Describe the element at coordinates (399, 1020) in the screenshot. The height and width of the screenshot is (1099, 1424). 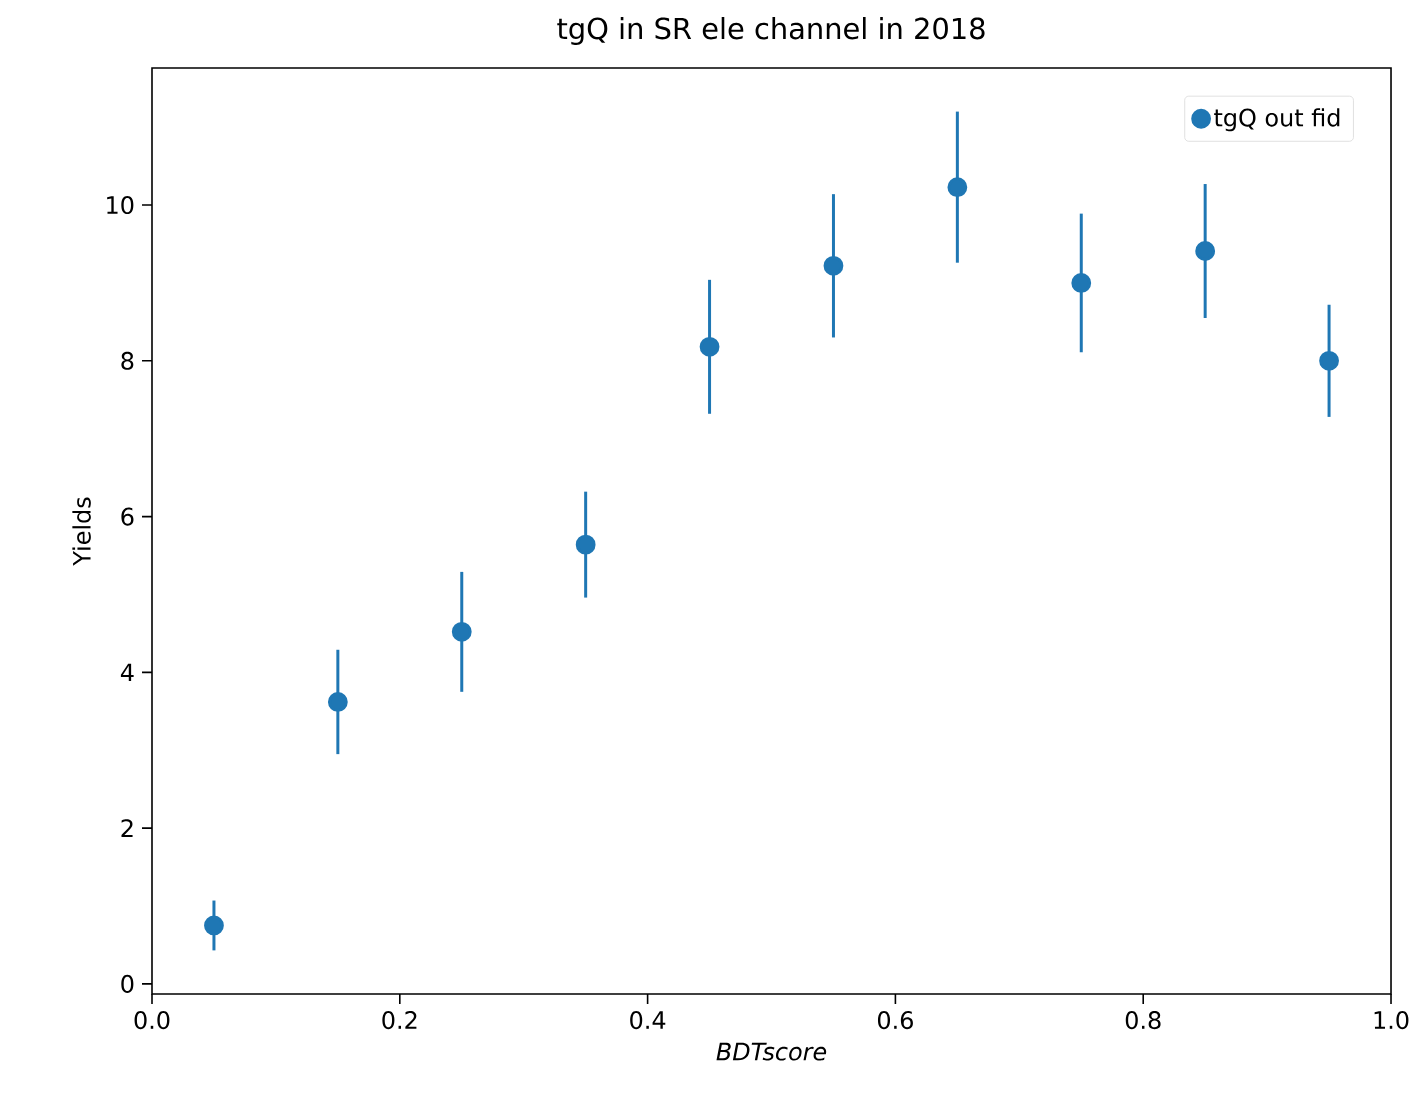
I see `x-tick-label: 0.2` at that location.